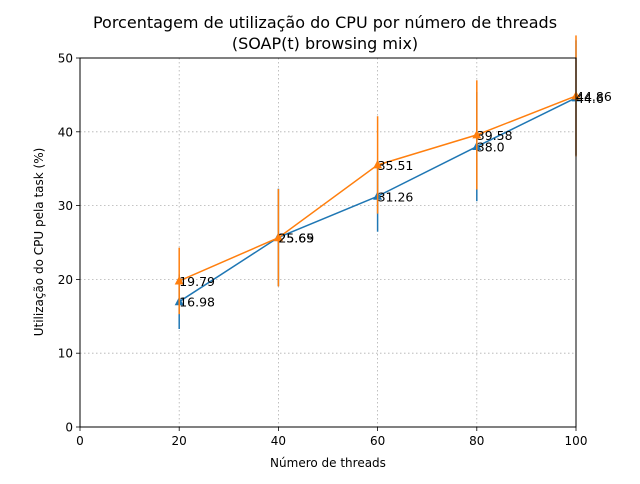 The height and width of the screenshot is (484, 640). I want to click on x-tick-label: 20, so click(179, 441).